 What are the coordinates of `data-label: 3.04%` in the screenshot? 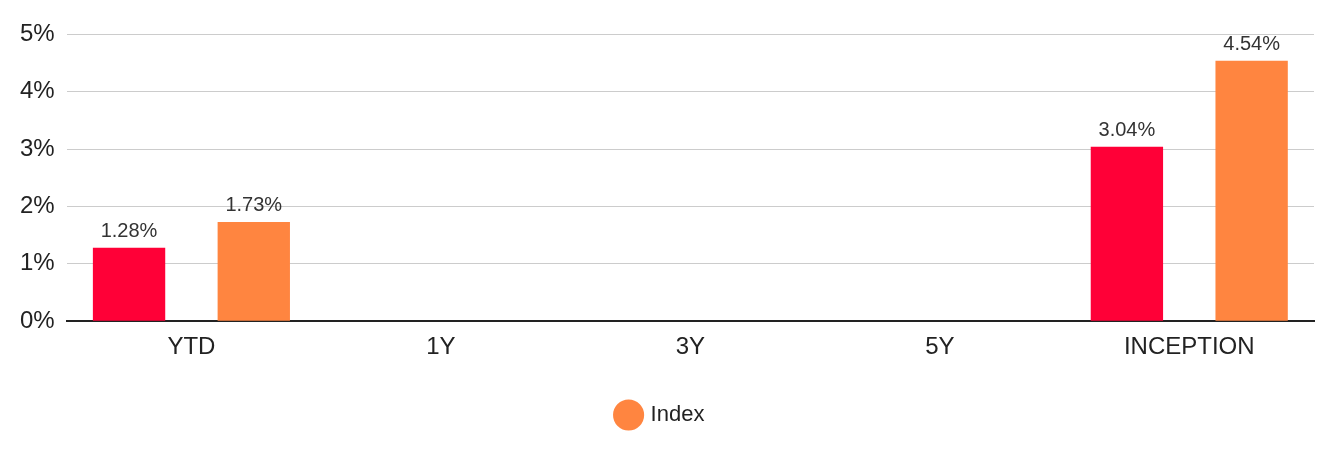 It's located at (1127, 129).